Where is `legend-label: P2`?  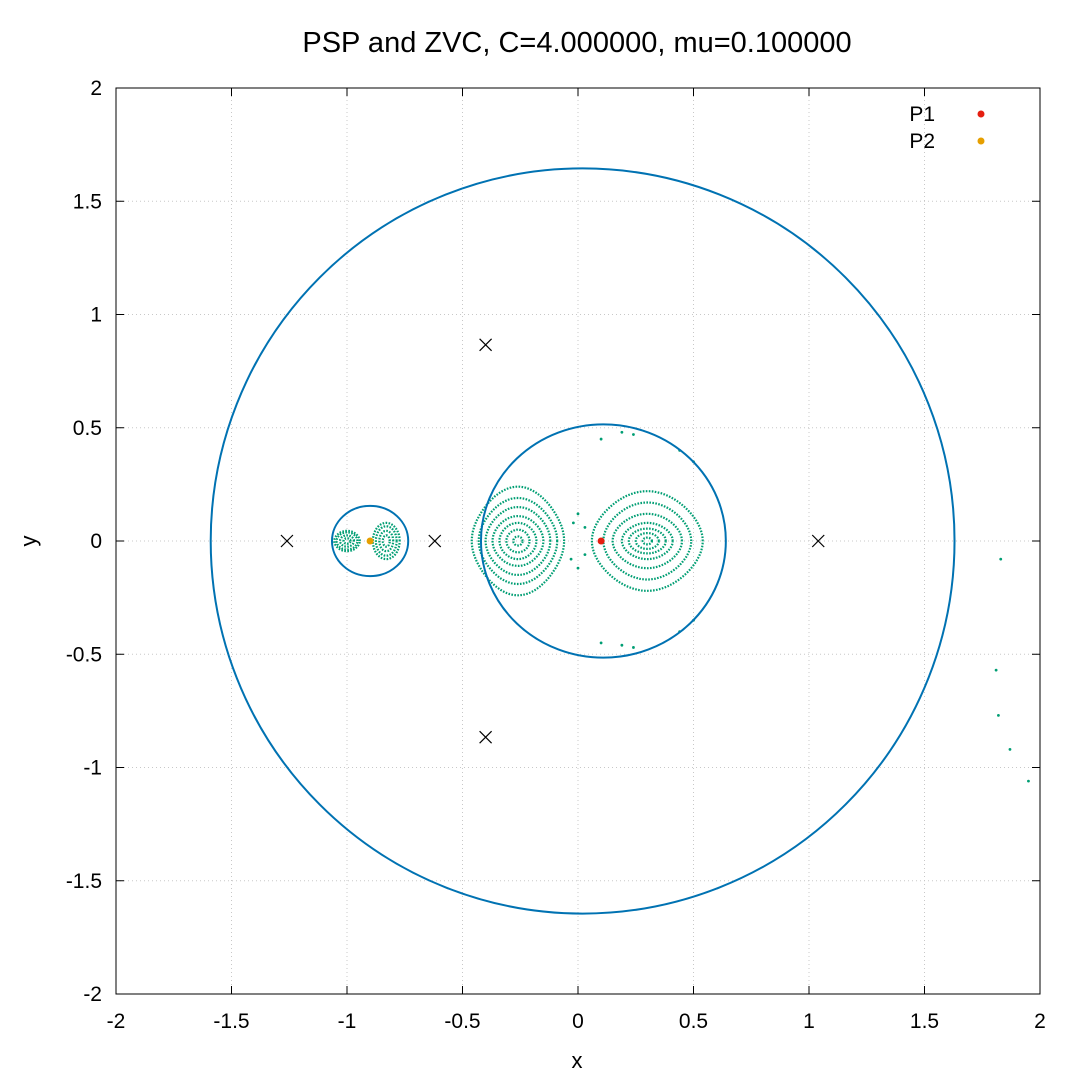
legend-label: P2 is located at coordinates (922, 141).